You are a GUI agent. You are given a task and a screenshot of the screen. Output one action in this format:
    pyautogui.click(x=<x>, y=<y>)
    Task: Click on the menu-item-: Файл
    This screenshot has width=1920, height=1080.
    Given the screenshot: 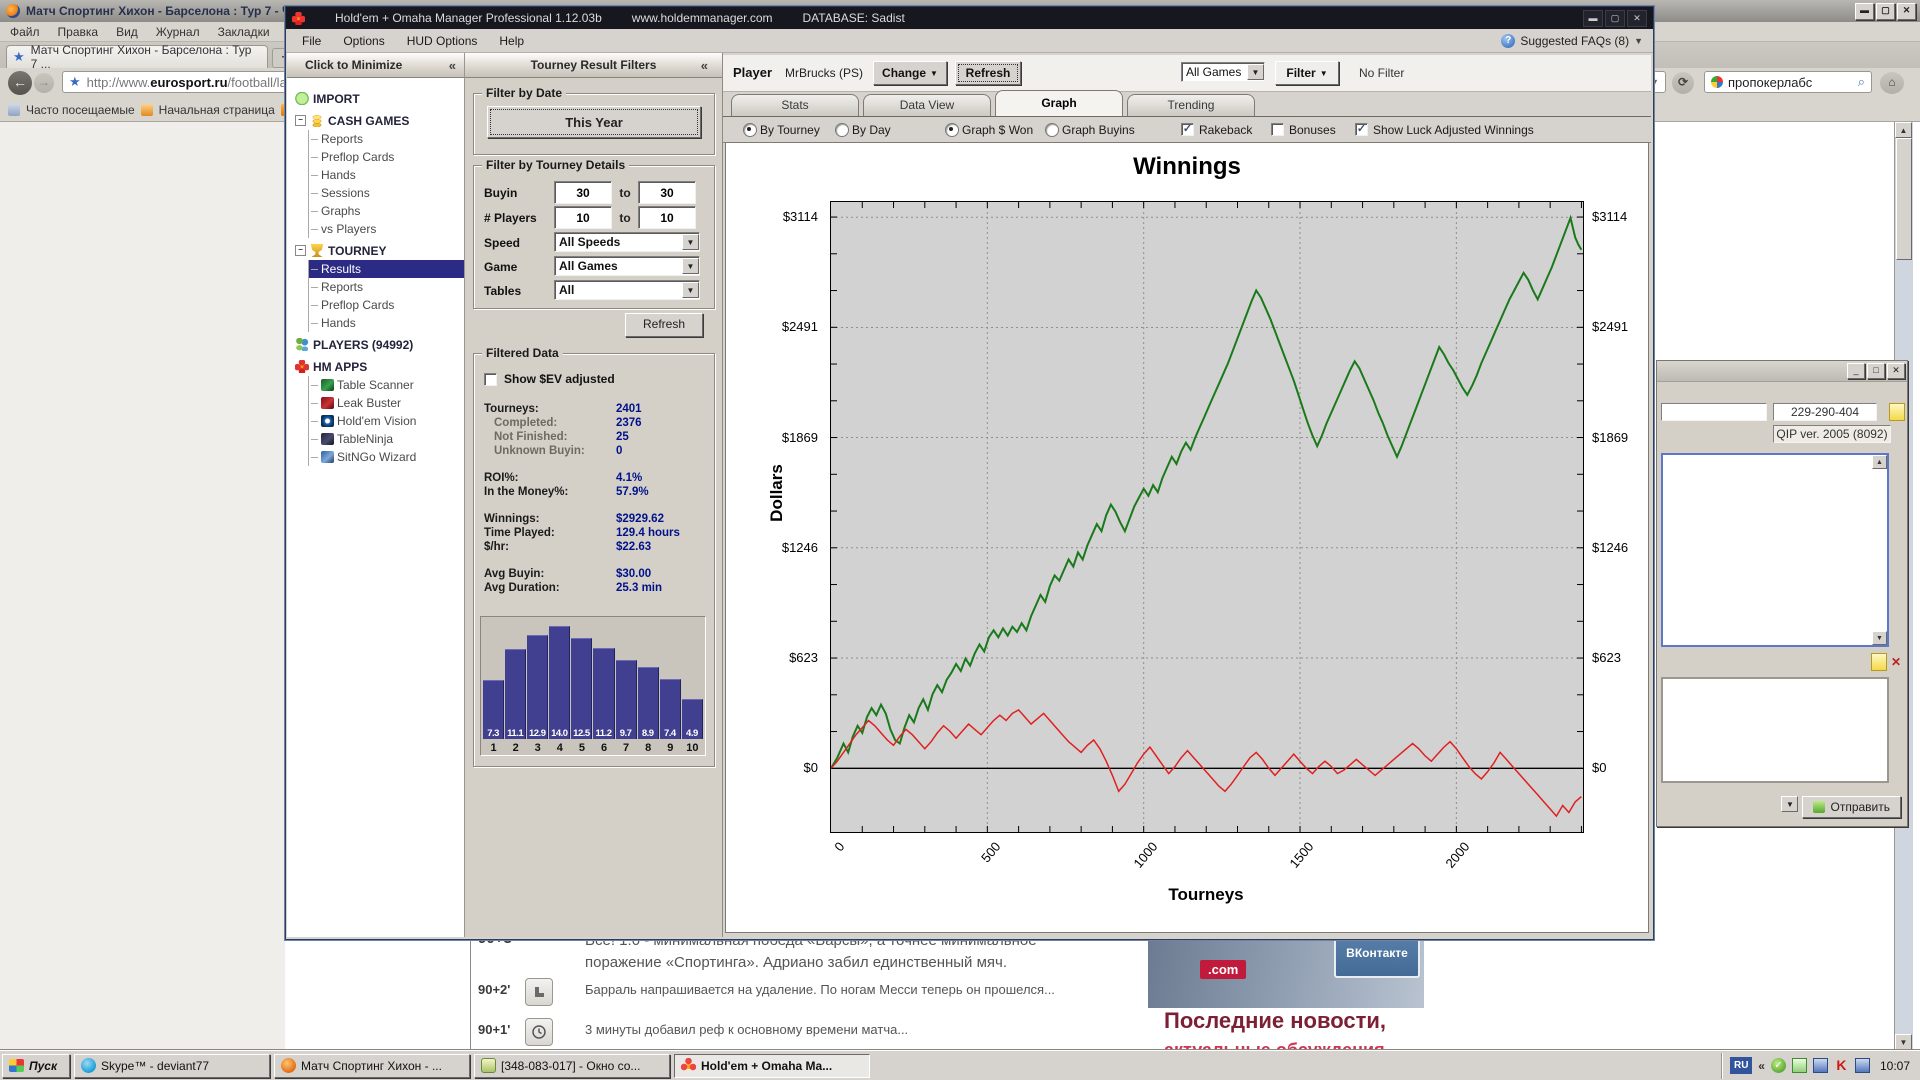 What is the action you would take?
    pyautogui.click(x=25, y=31)
    